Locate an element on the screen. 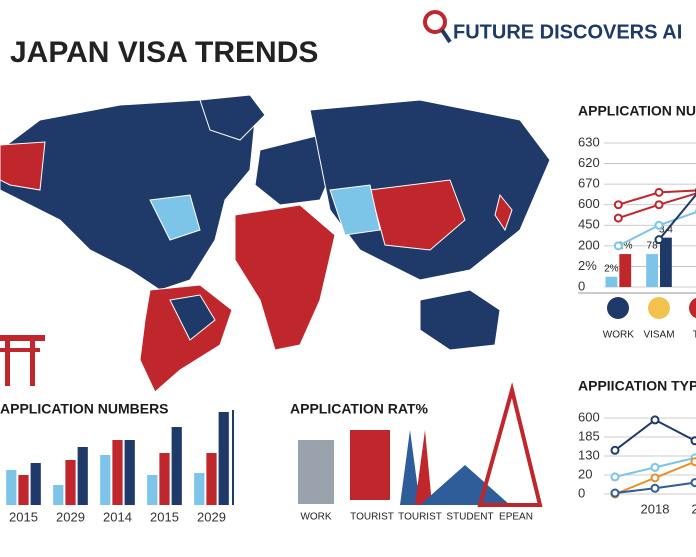  x-tick-label: VISAM is located at coordinates (658, 335).